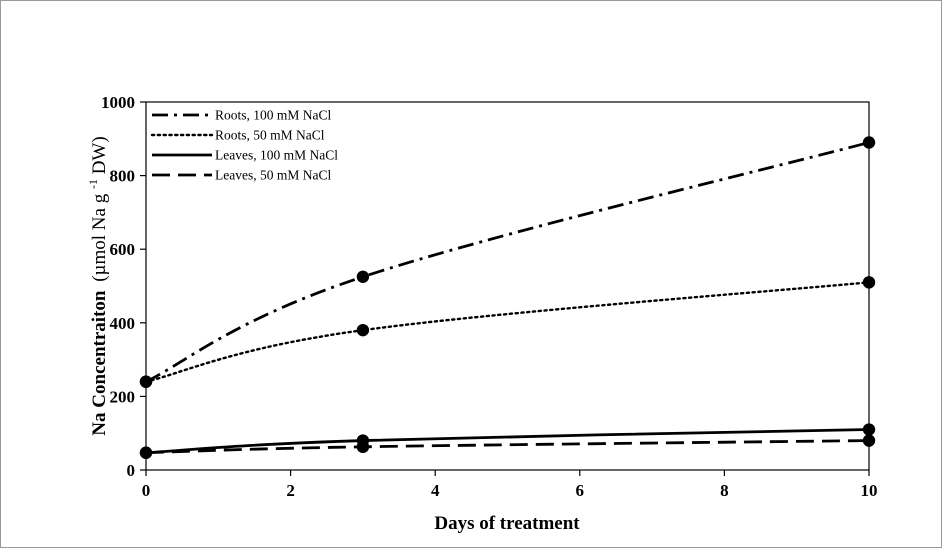  I want to click on y-tick-label: 200, so click(123, 396).